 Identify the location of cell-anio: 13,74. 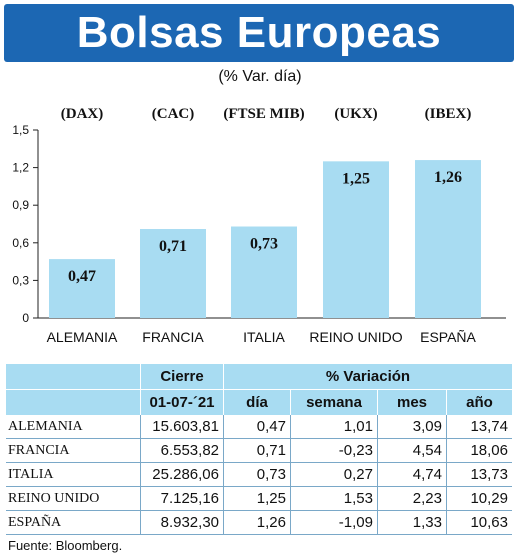
(479, 427).